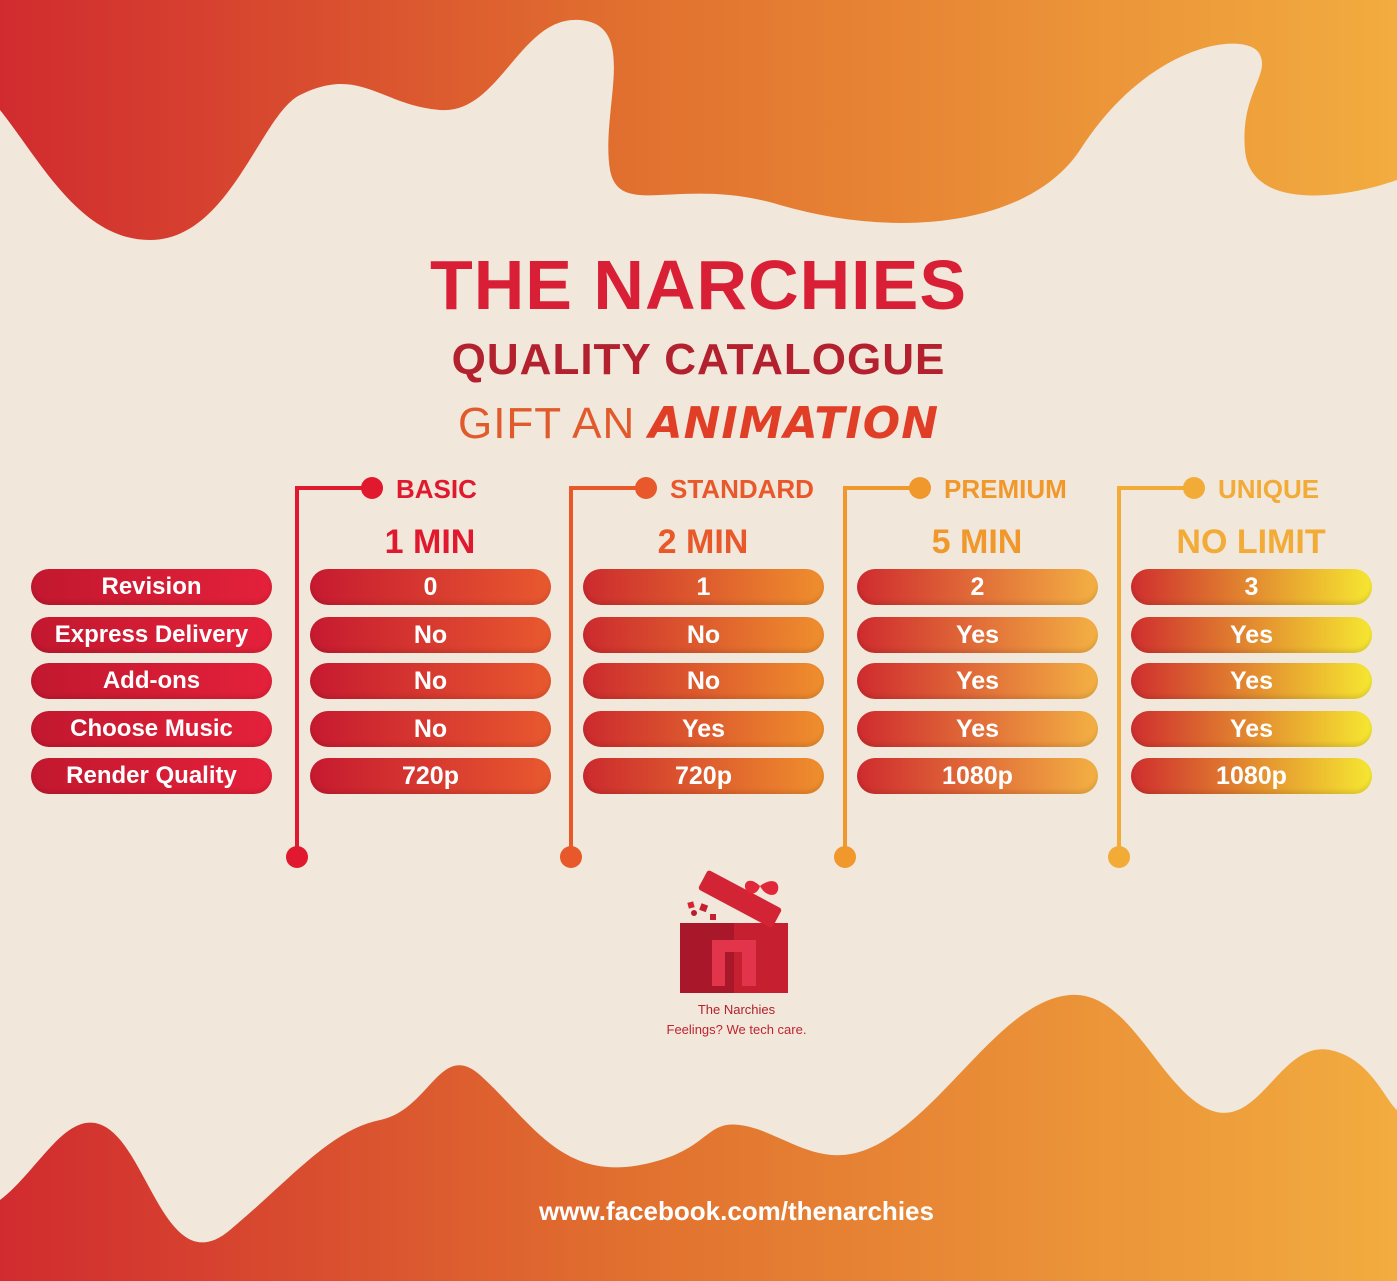 The width and height of the screenshot is (1397, 1281). What do you see at coordinates (1251, 587) in the screenshot?
I see `tier-value-unique: 3` at bounding box center [1251, 587].